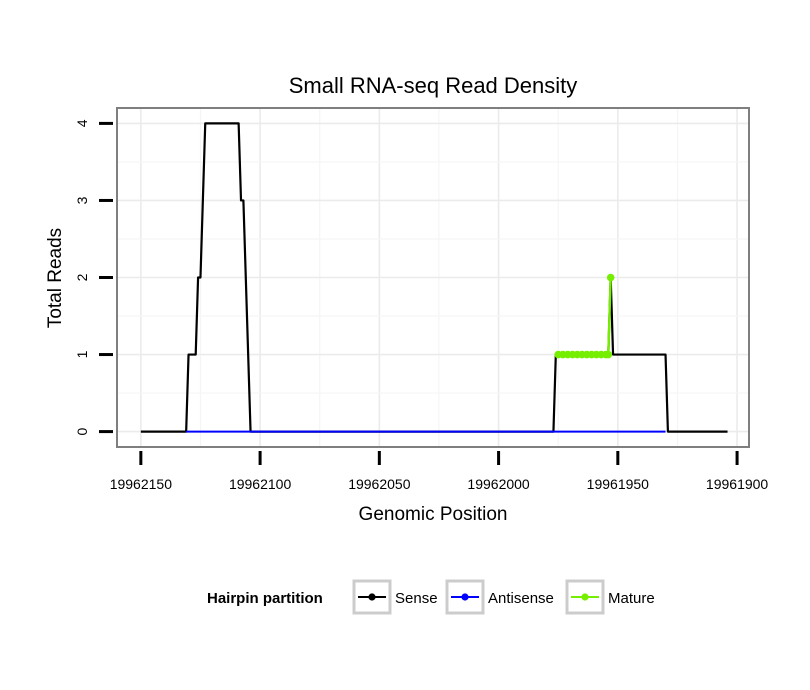 This screenshot has width=810, height=690. Describe the element at coordinates (379, 484) in the screenshot. I see `x-tick-label: 19962050` at that location.